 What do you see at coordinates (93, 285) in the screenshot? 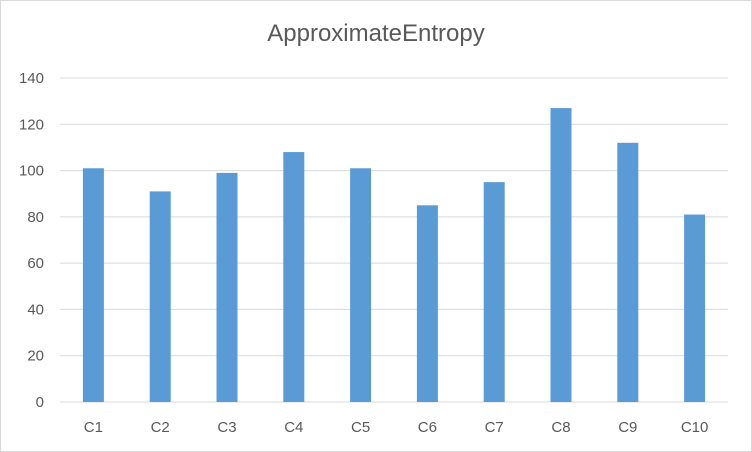
I see `bar-c1` at bounding box center [93, 285].